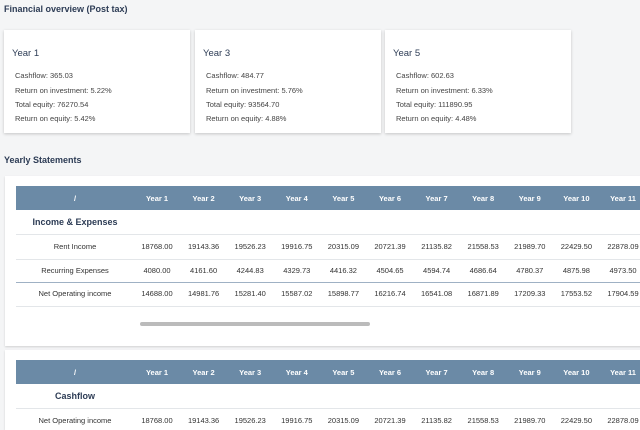 The image size is (640, 430). I want to click on value-cell: 16871.89, so click(483, 293).